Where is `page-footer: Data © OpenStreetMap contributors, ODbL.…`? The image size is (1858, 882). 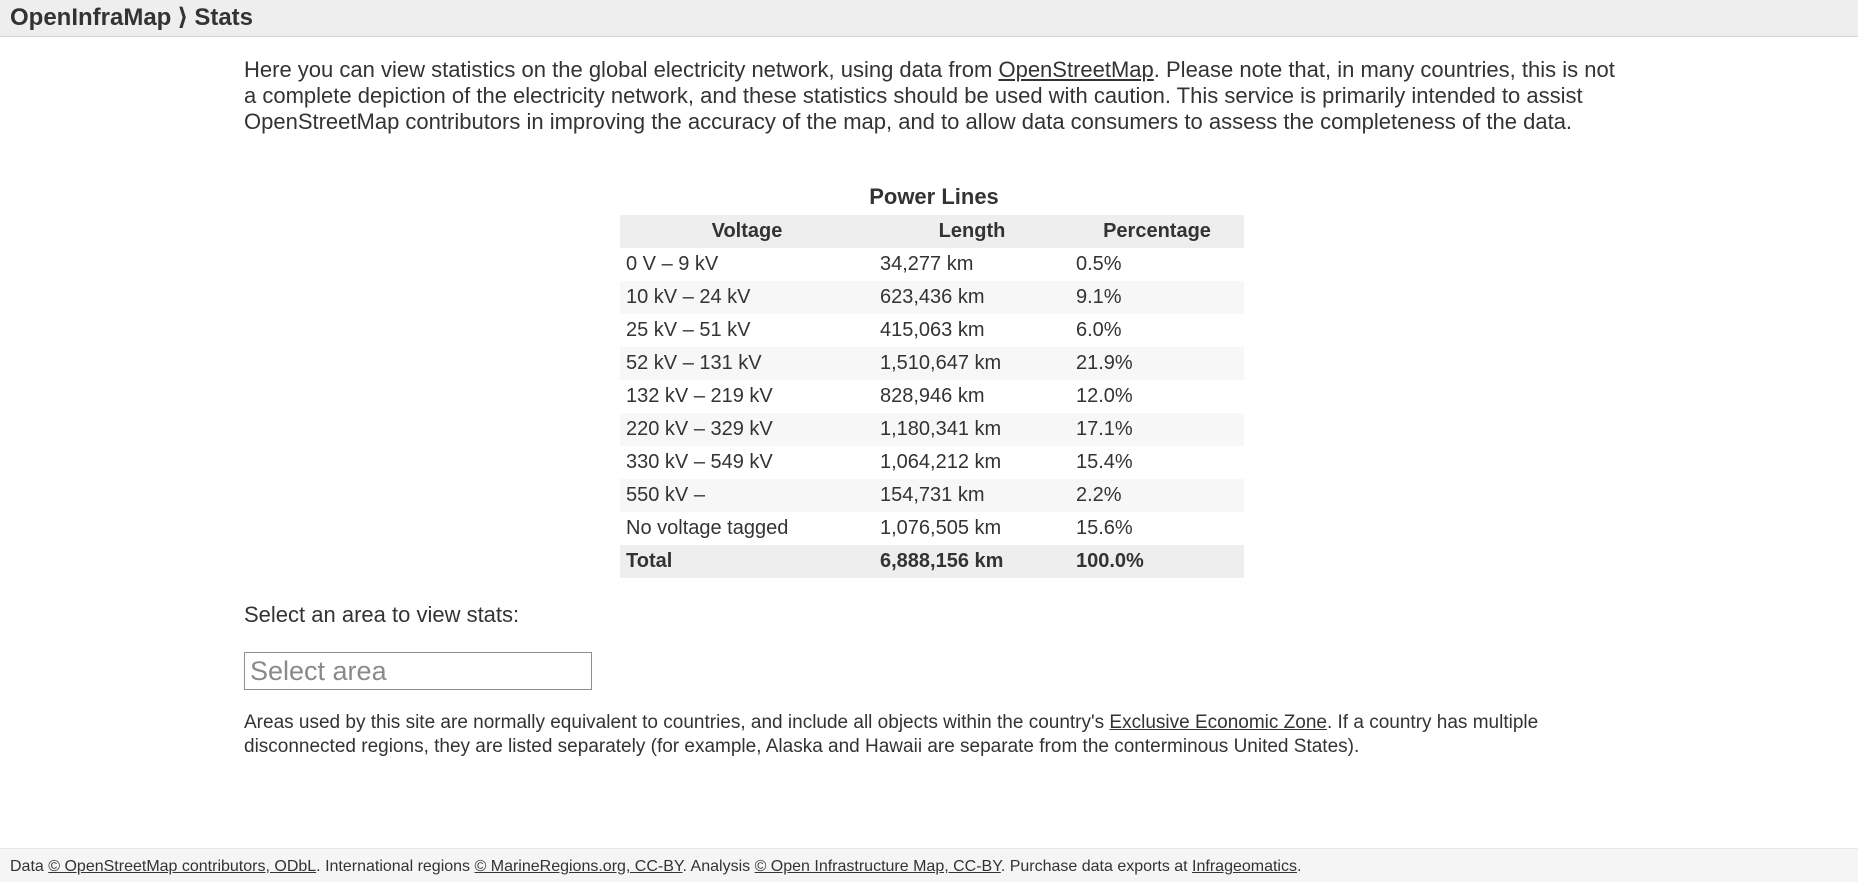 page-footer: Data © OpenStreetMap contributors, ODbL.… is located at coordinates (929, 865).